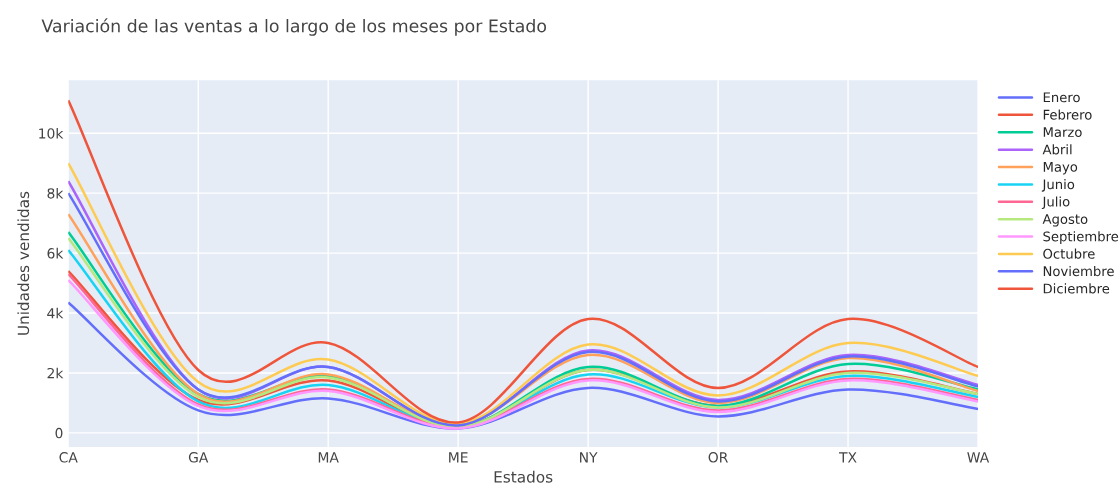 This screenshot has height=492, width=1119. I want to click on x-tick-label: ME, so click(458, 457).